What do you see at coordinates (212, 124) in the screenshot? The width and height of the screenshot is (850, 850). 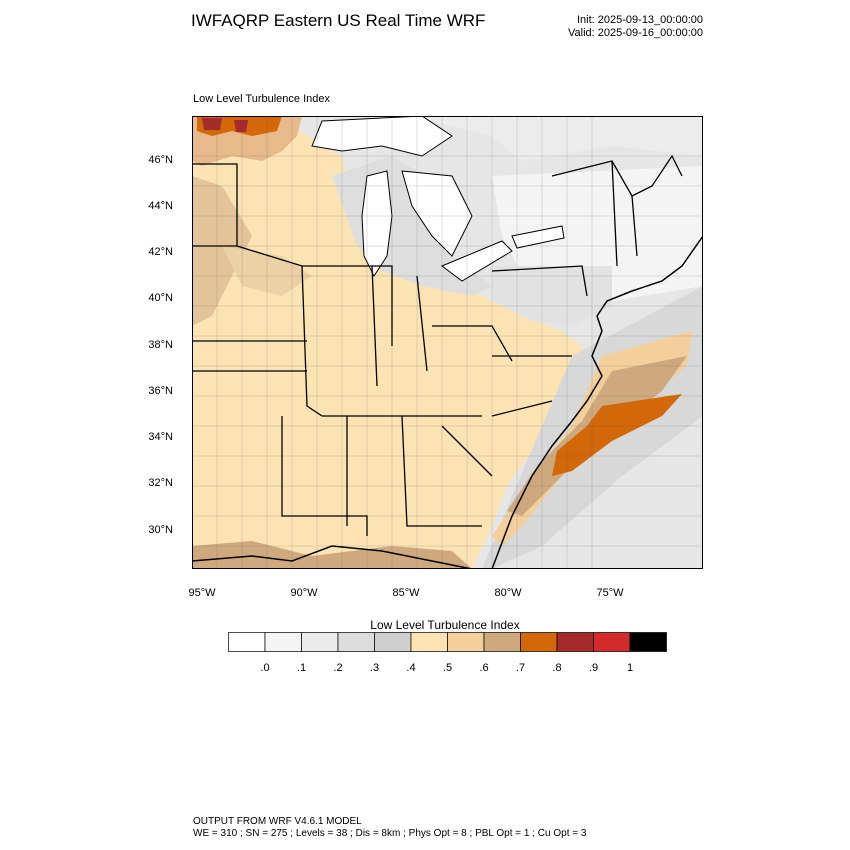 I see `northwest-red` at bounding box center [212, 124].